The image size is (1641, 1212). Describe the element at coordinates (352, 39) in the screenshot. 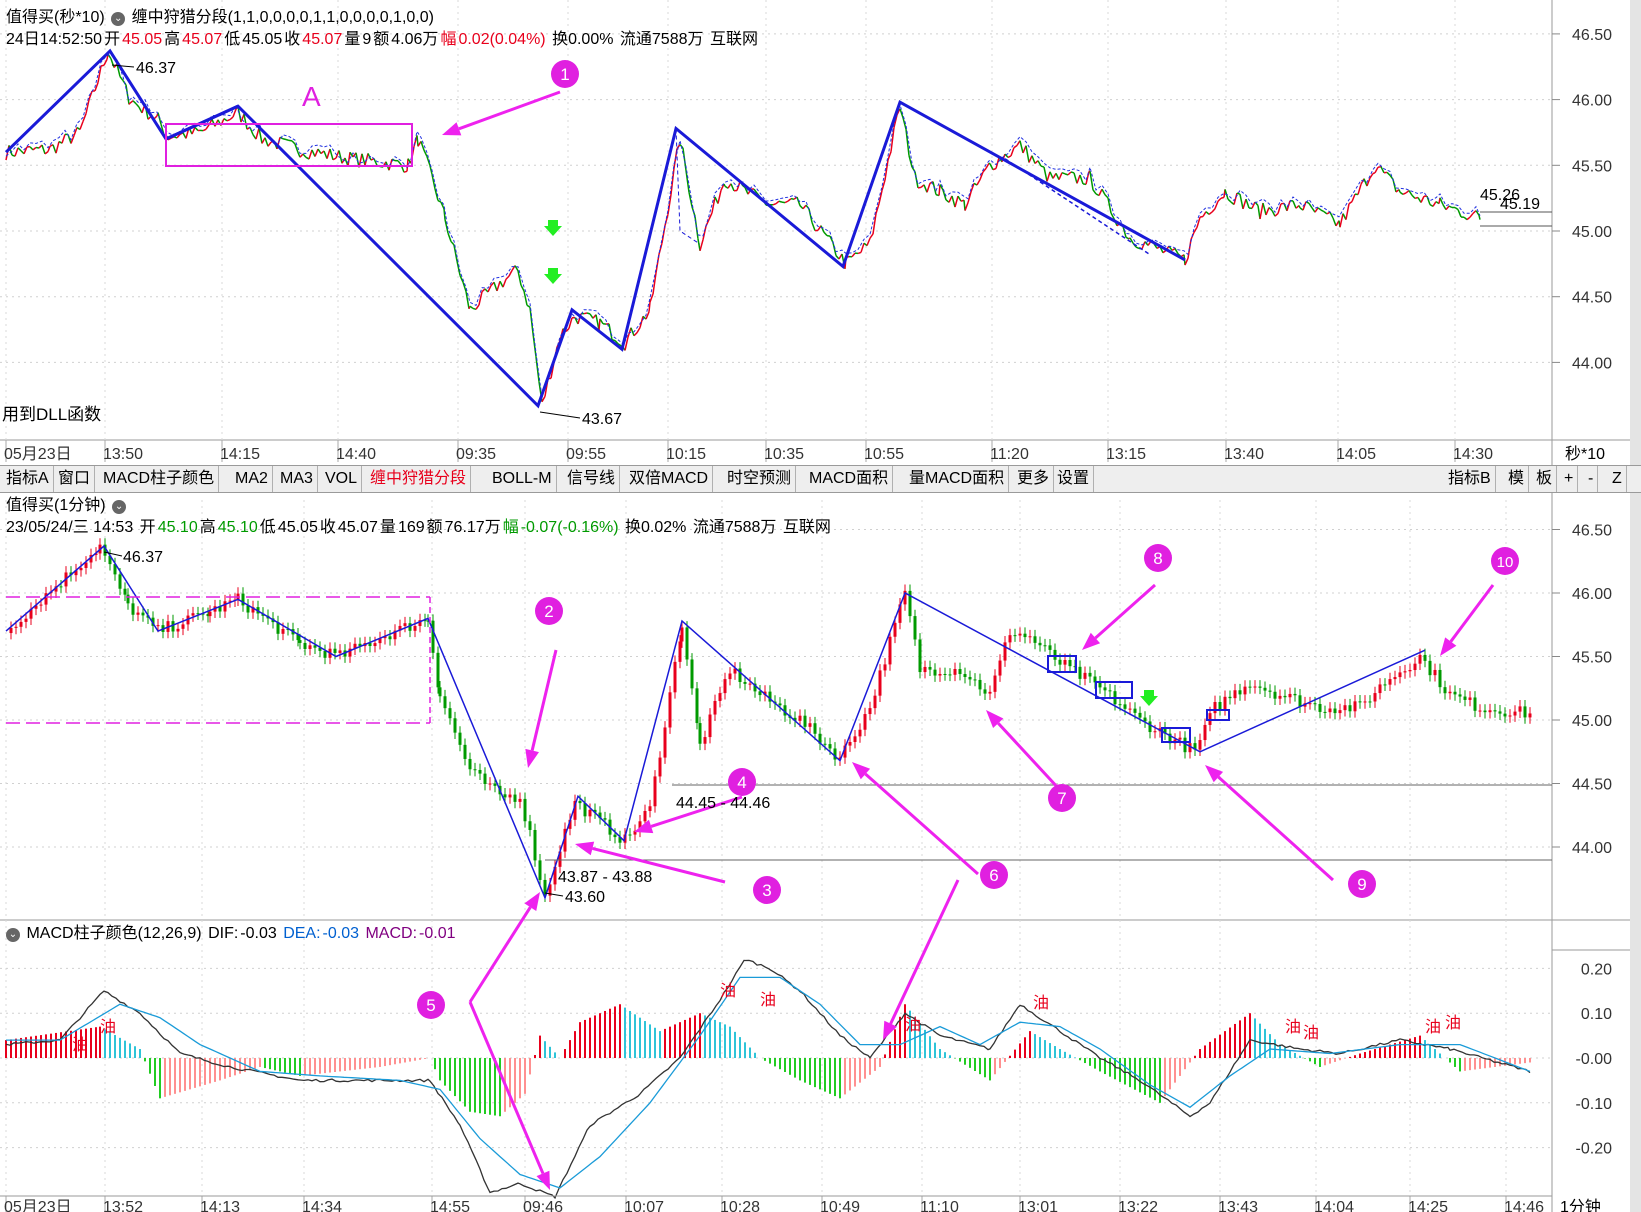

I see `top-vol-label: 量` at that location.